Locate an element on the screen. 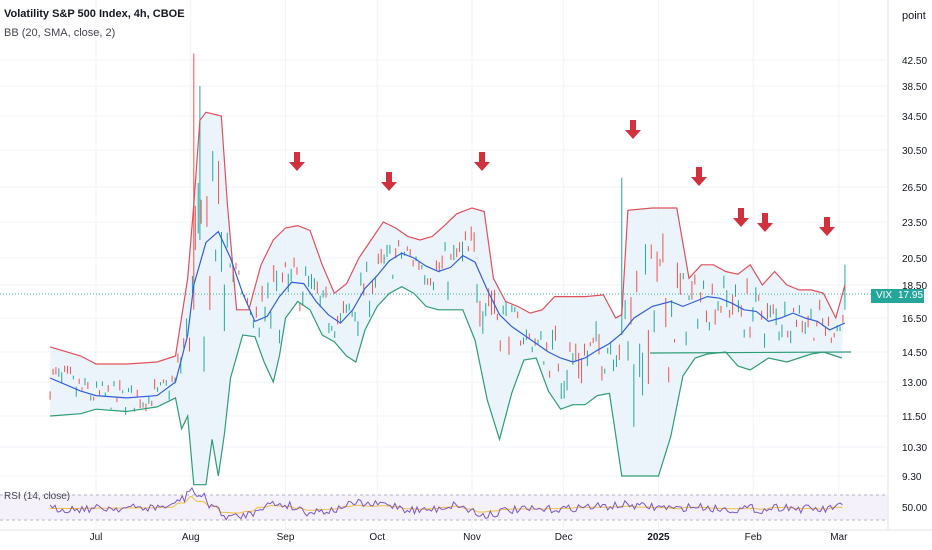 This screenshot has height=550, width=932. rsi-ma-line is located at coordinates (446, 505).